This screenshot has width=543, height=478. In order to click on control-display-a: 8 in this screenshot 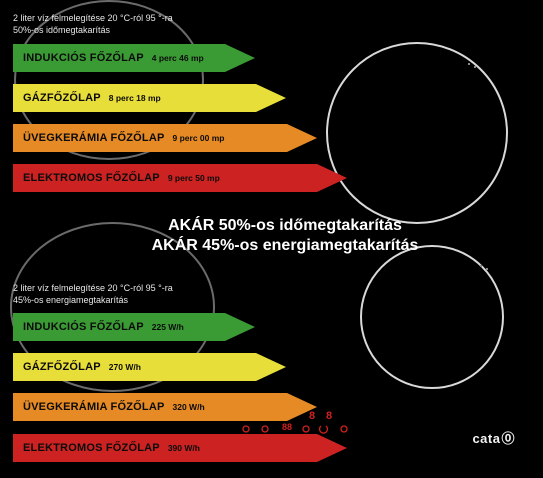, I will do `click(312, 416)`.